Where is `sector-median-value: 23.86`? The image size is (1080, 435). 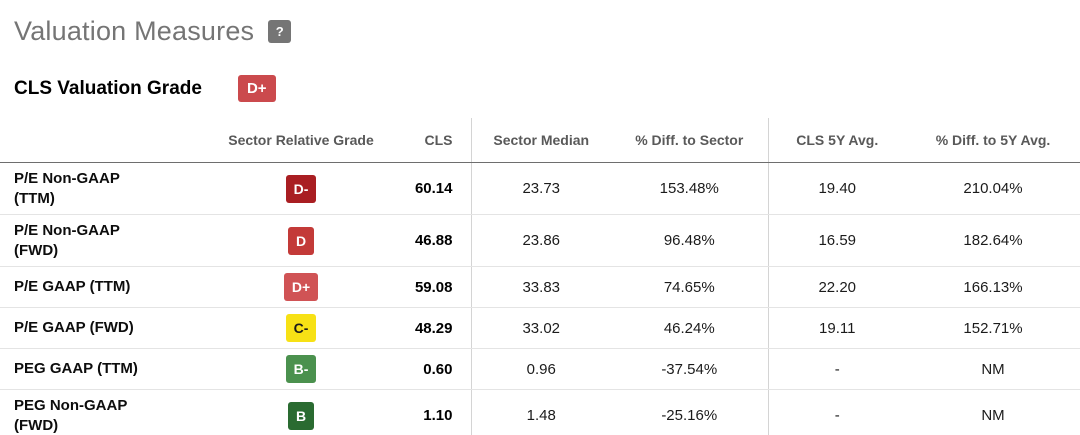 sector-median-value: 23.86 is located at coordinates (540, 240).